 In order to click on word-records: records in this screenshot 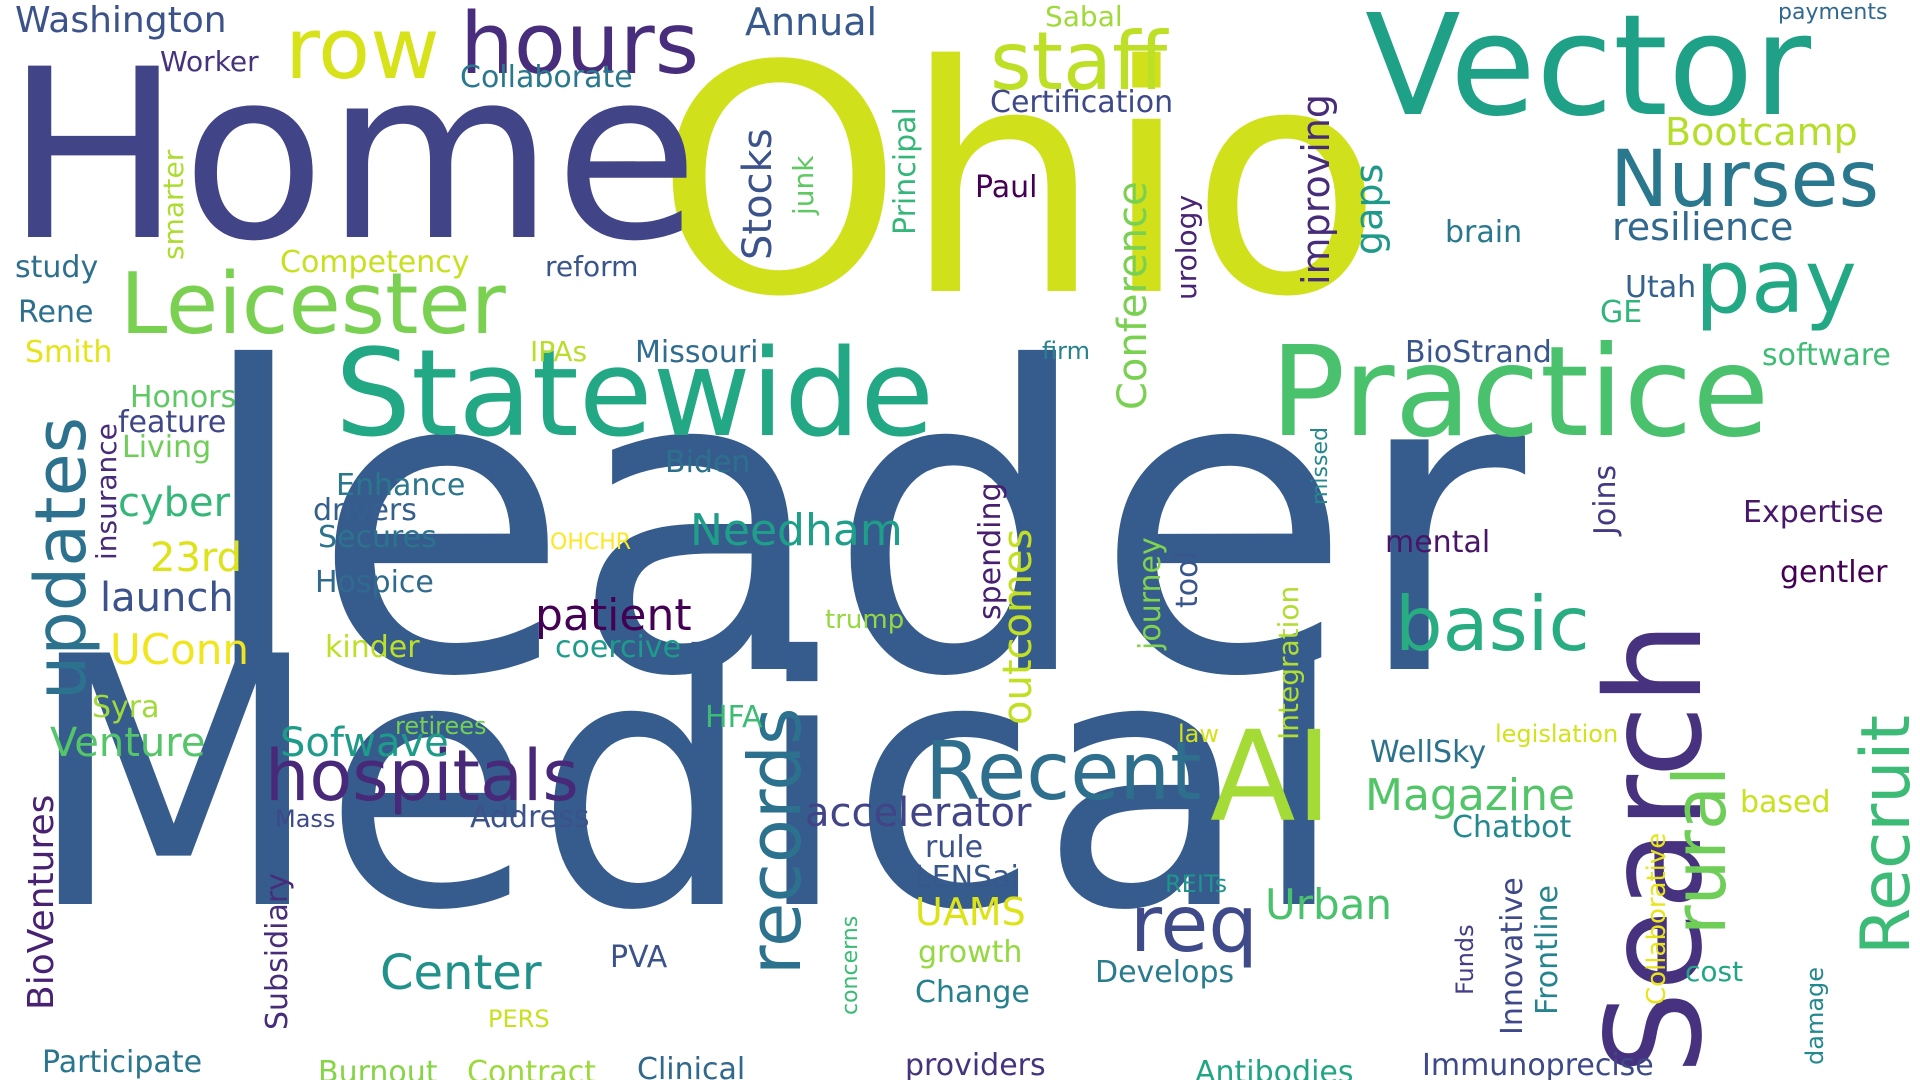, I will do `click(775, 841)`.